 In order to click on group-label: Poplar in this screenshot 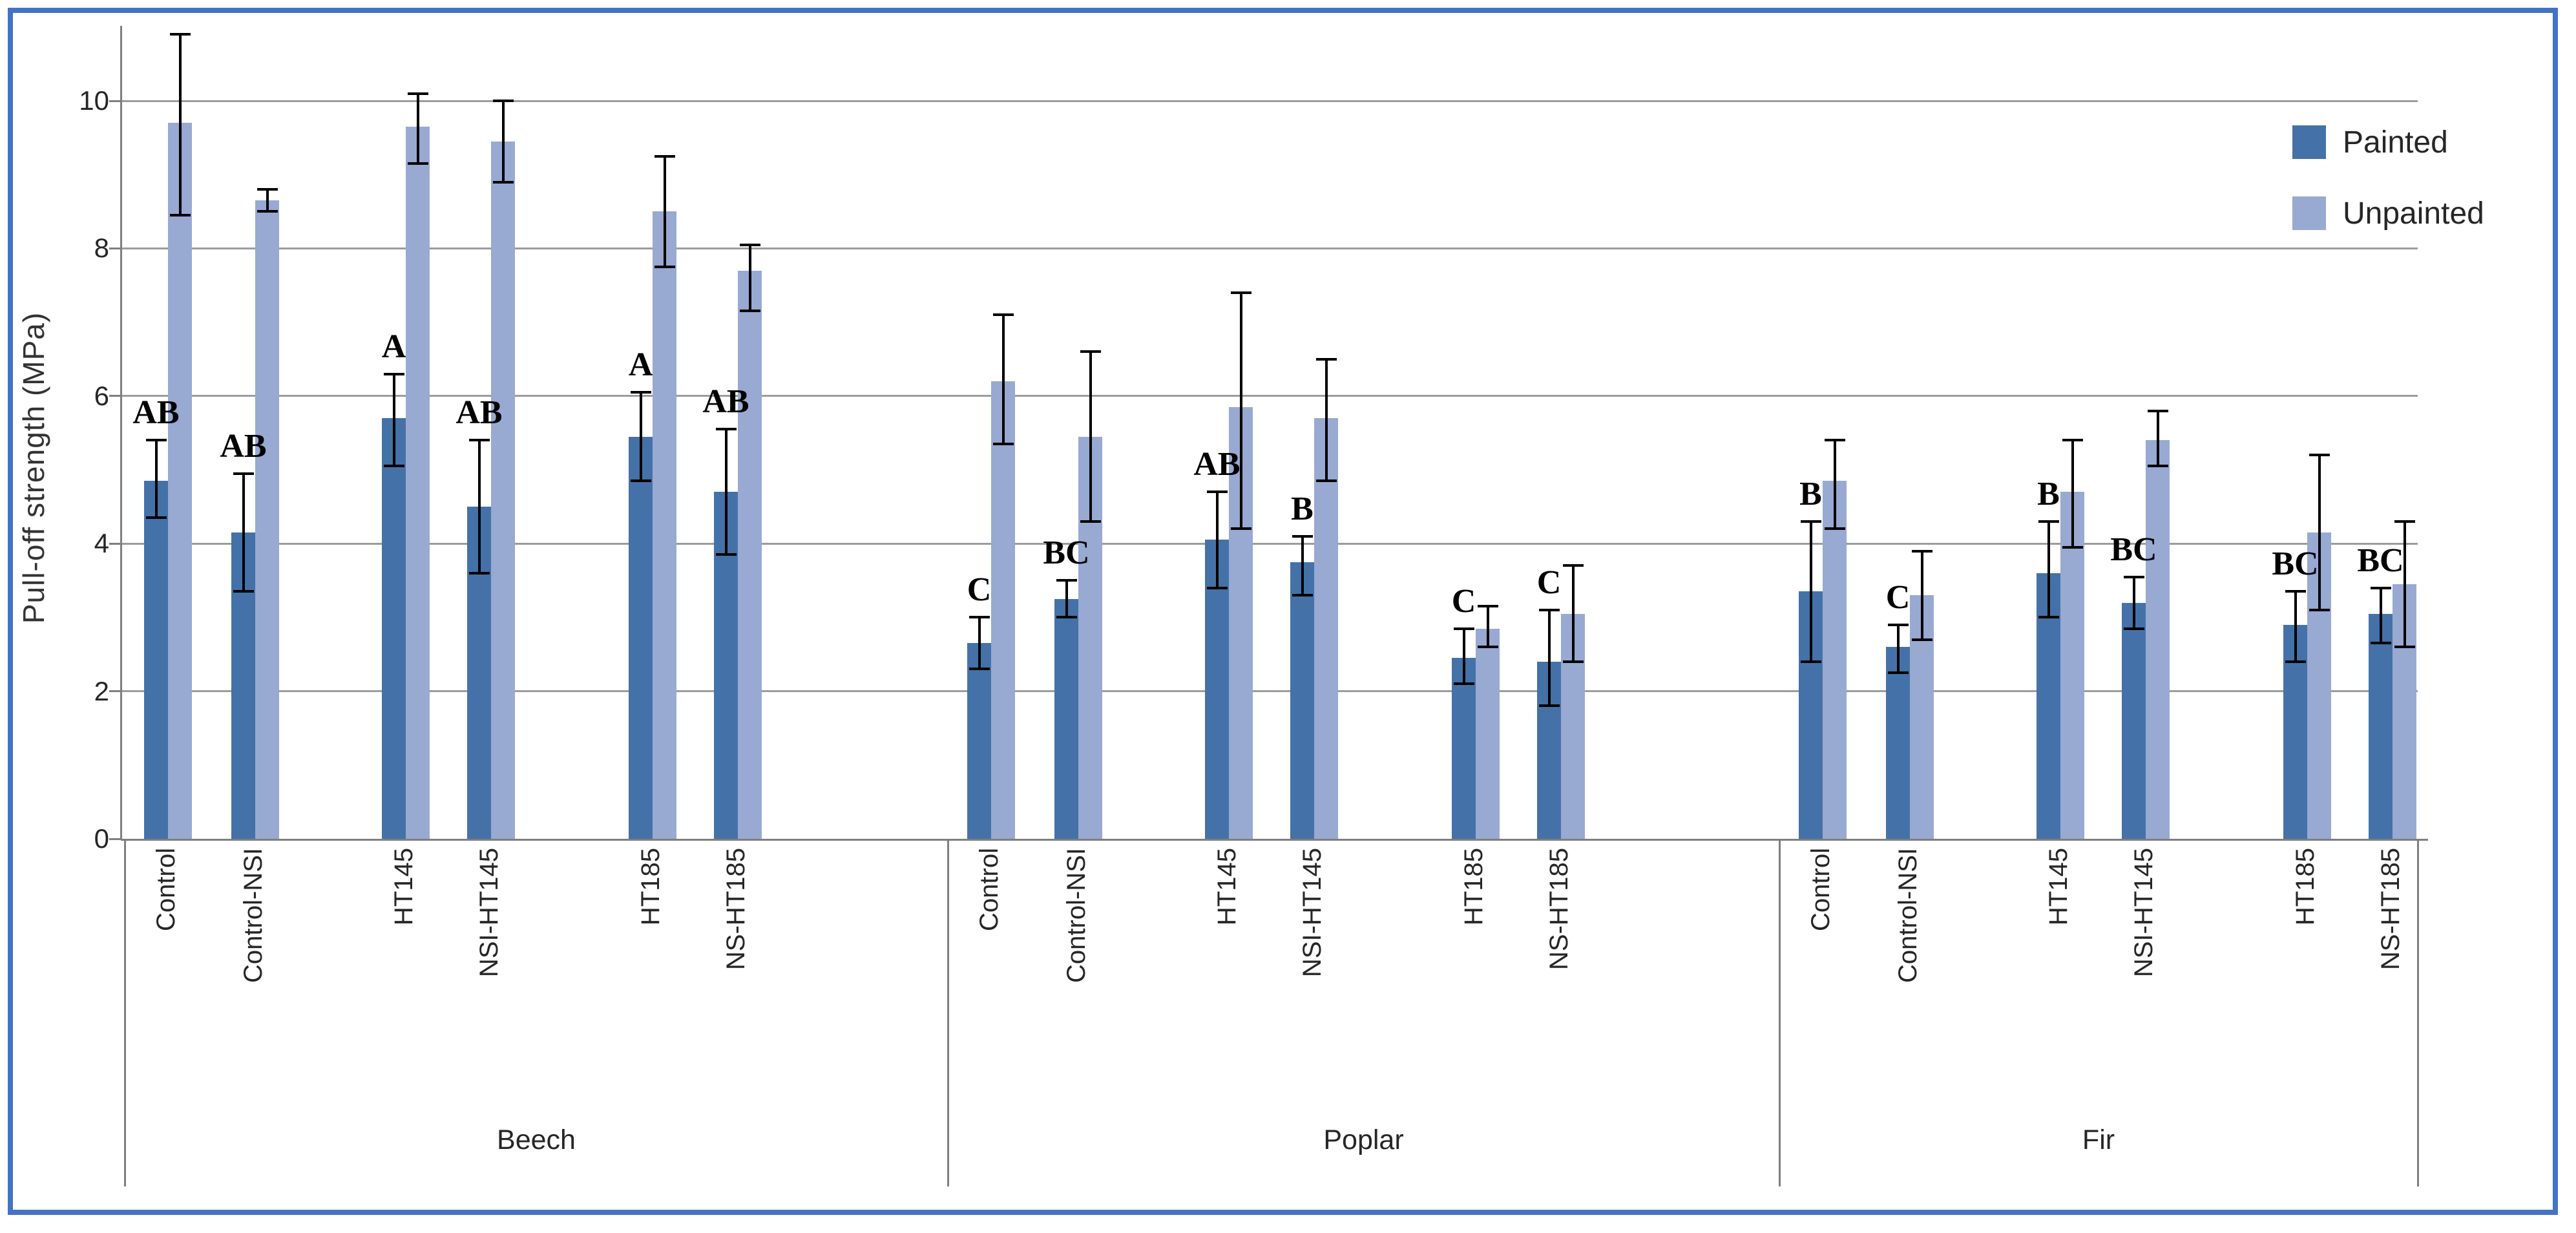, I will do `click(1363, 1139)`.